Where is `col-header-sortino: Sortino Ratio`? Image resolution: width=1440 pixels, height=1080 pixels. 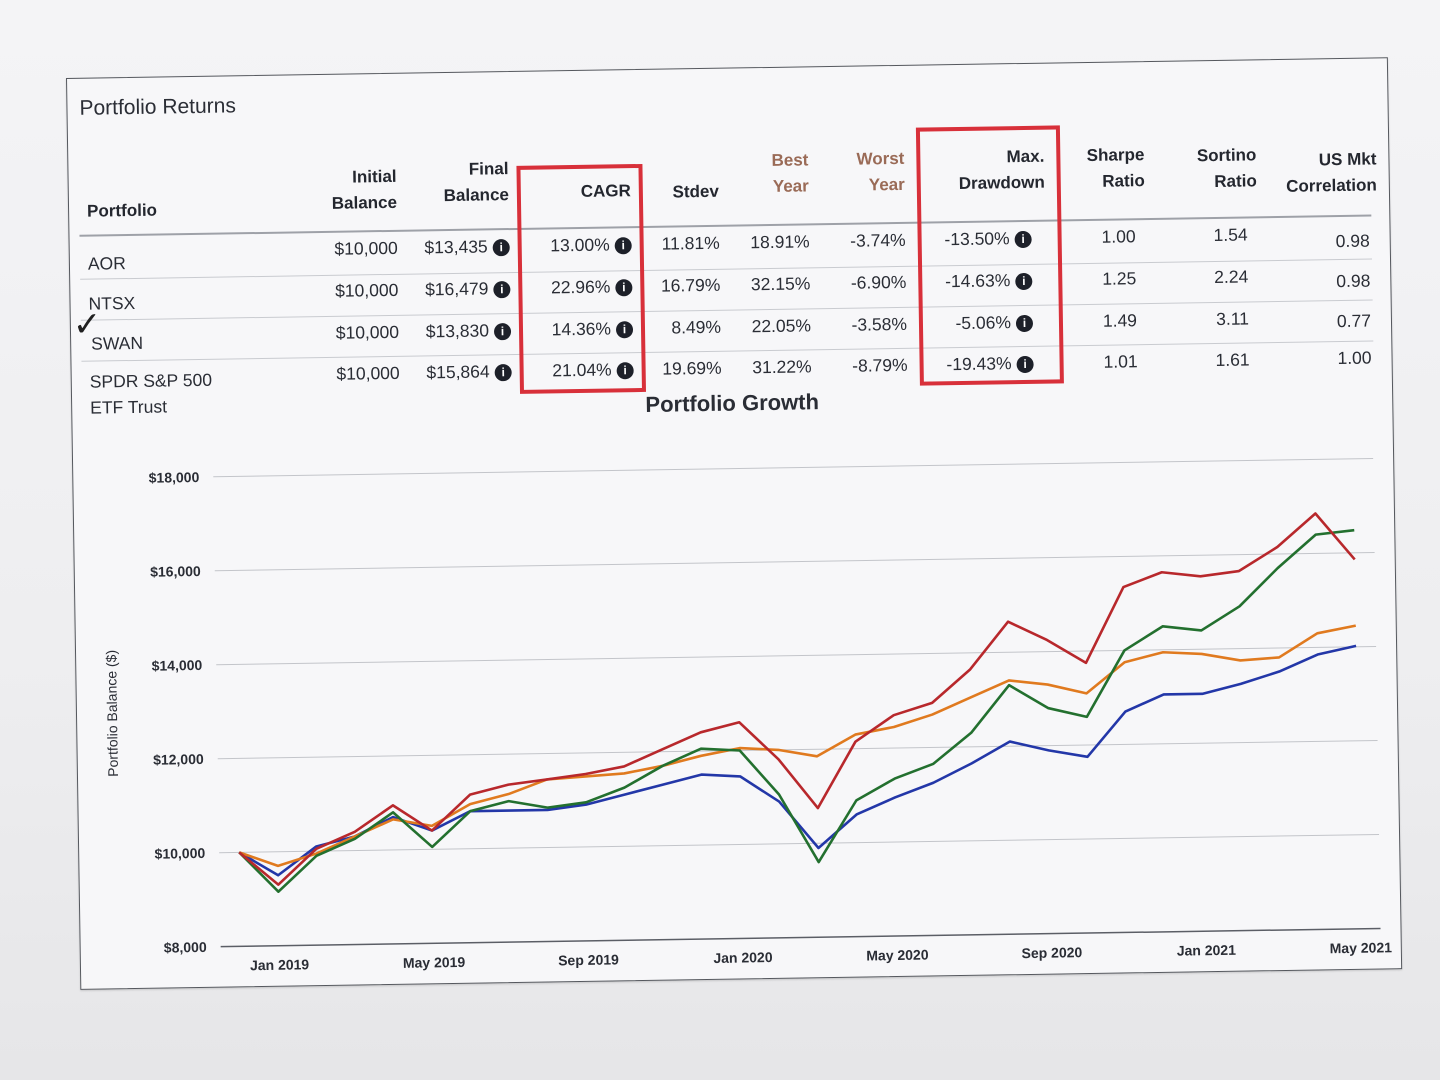
col-header-sortino: Sortino Ratio is located at coordinates (1226, 168).